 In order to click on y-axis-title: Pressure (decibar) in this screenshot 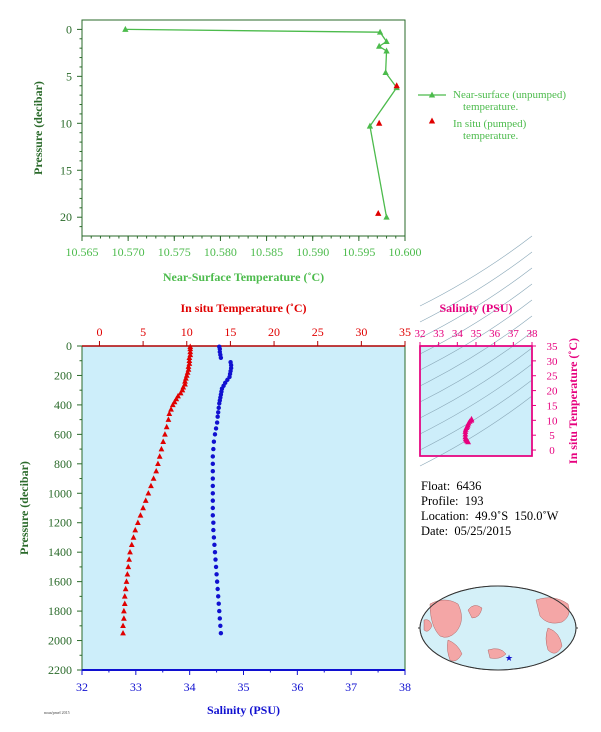, I will do `click(24, 508)`.